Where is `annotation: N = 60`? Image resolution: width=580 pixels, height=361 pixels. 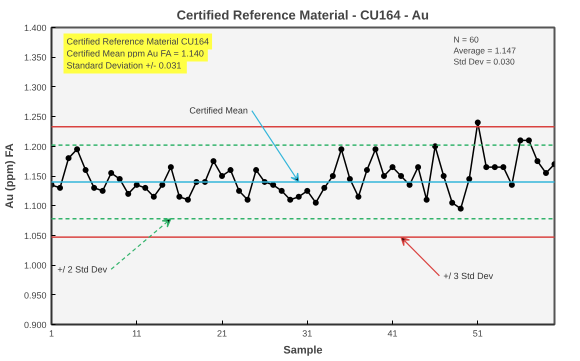
annotation: N = 60 is located at coordinates (467, 39).